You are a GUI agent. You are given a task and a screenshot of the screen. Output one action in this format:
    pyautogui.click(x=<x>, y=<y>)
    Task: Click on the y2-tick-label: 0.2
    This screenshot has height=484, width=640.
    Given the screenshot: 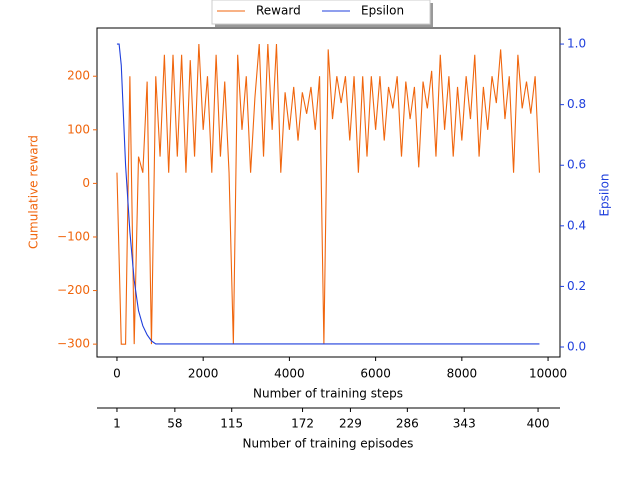 What is the action you would take?
    pyautogui.click(x=576, y=286)
    